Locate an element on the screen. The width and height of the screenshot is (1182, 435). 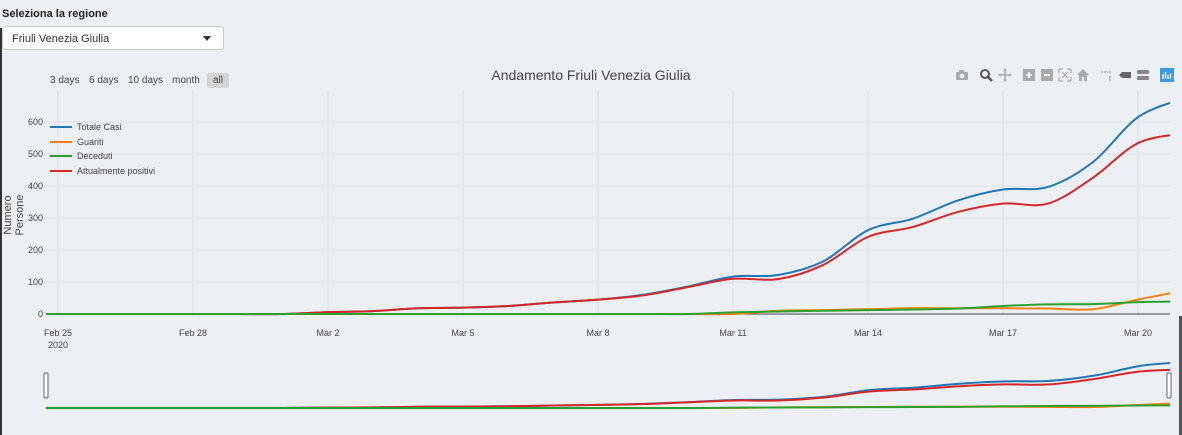
chart-title: Andamento Friuli Venezia Giulia is located at coordinates (591, 75).